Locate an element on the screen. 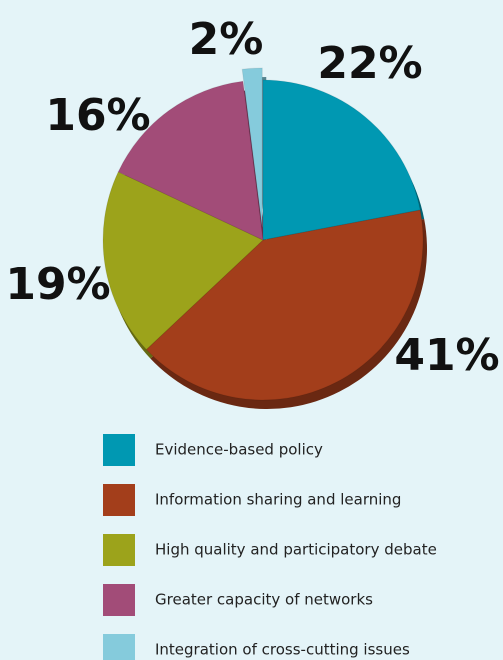 The image size is (503, 660). legend-label: High quality and participatory debate is located at coordinates (296, 550).